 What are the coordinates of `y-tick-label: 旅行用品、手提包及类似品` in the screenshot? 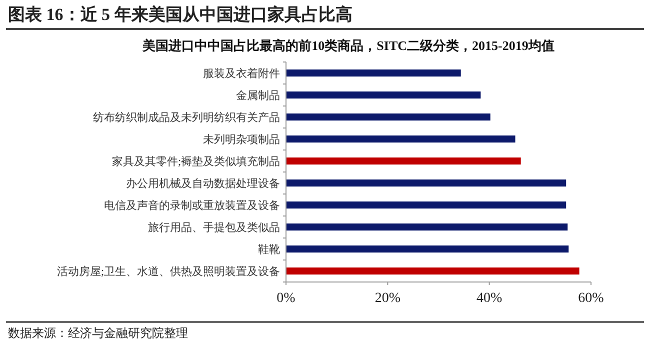 It's located at (214, 227).